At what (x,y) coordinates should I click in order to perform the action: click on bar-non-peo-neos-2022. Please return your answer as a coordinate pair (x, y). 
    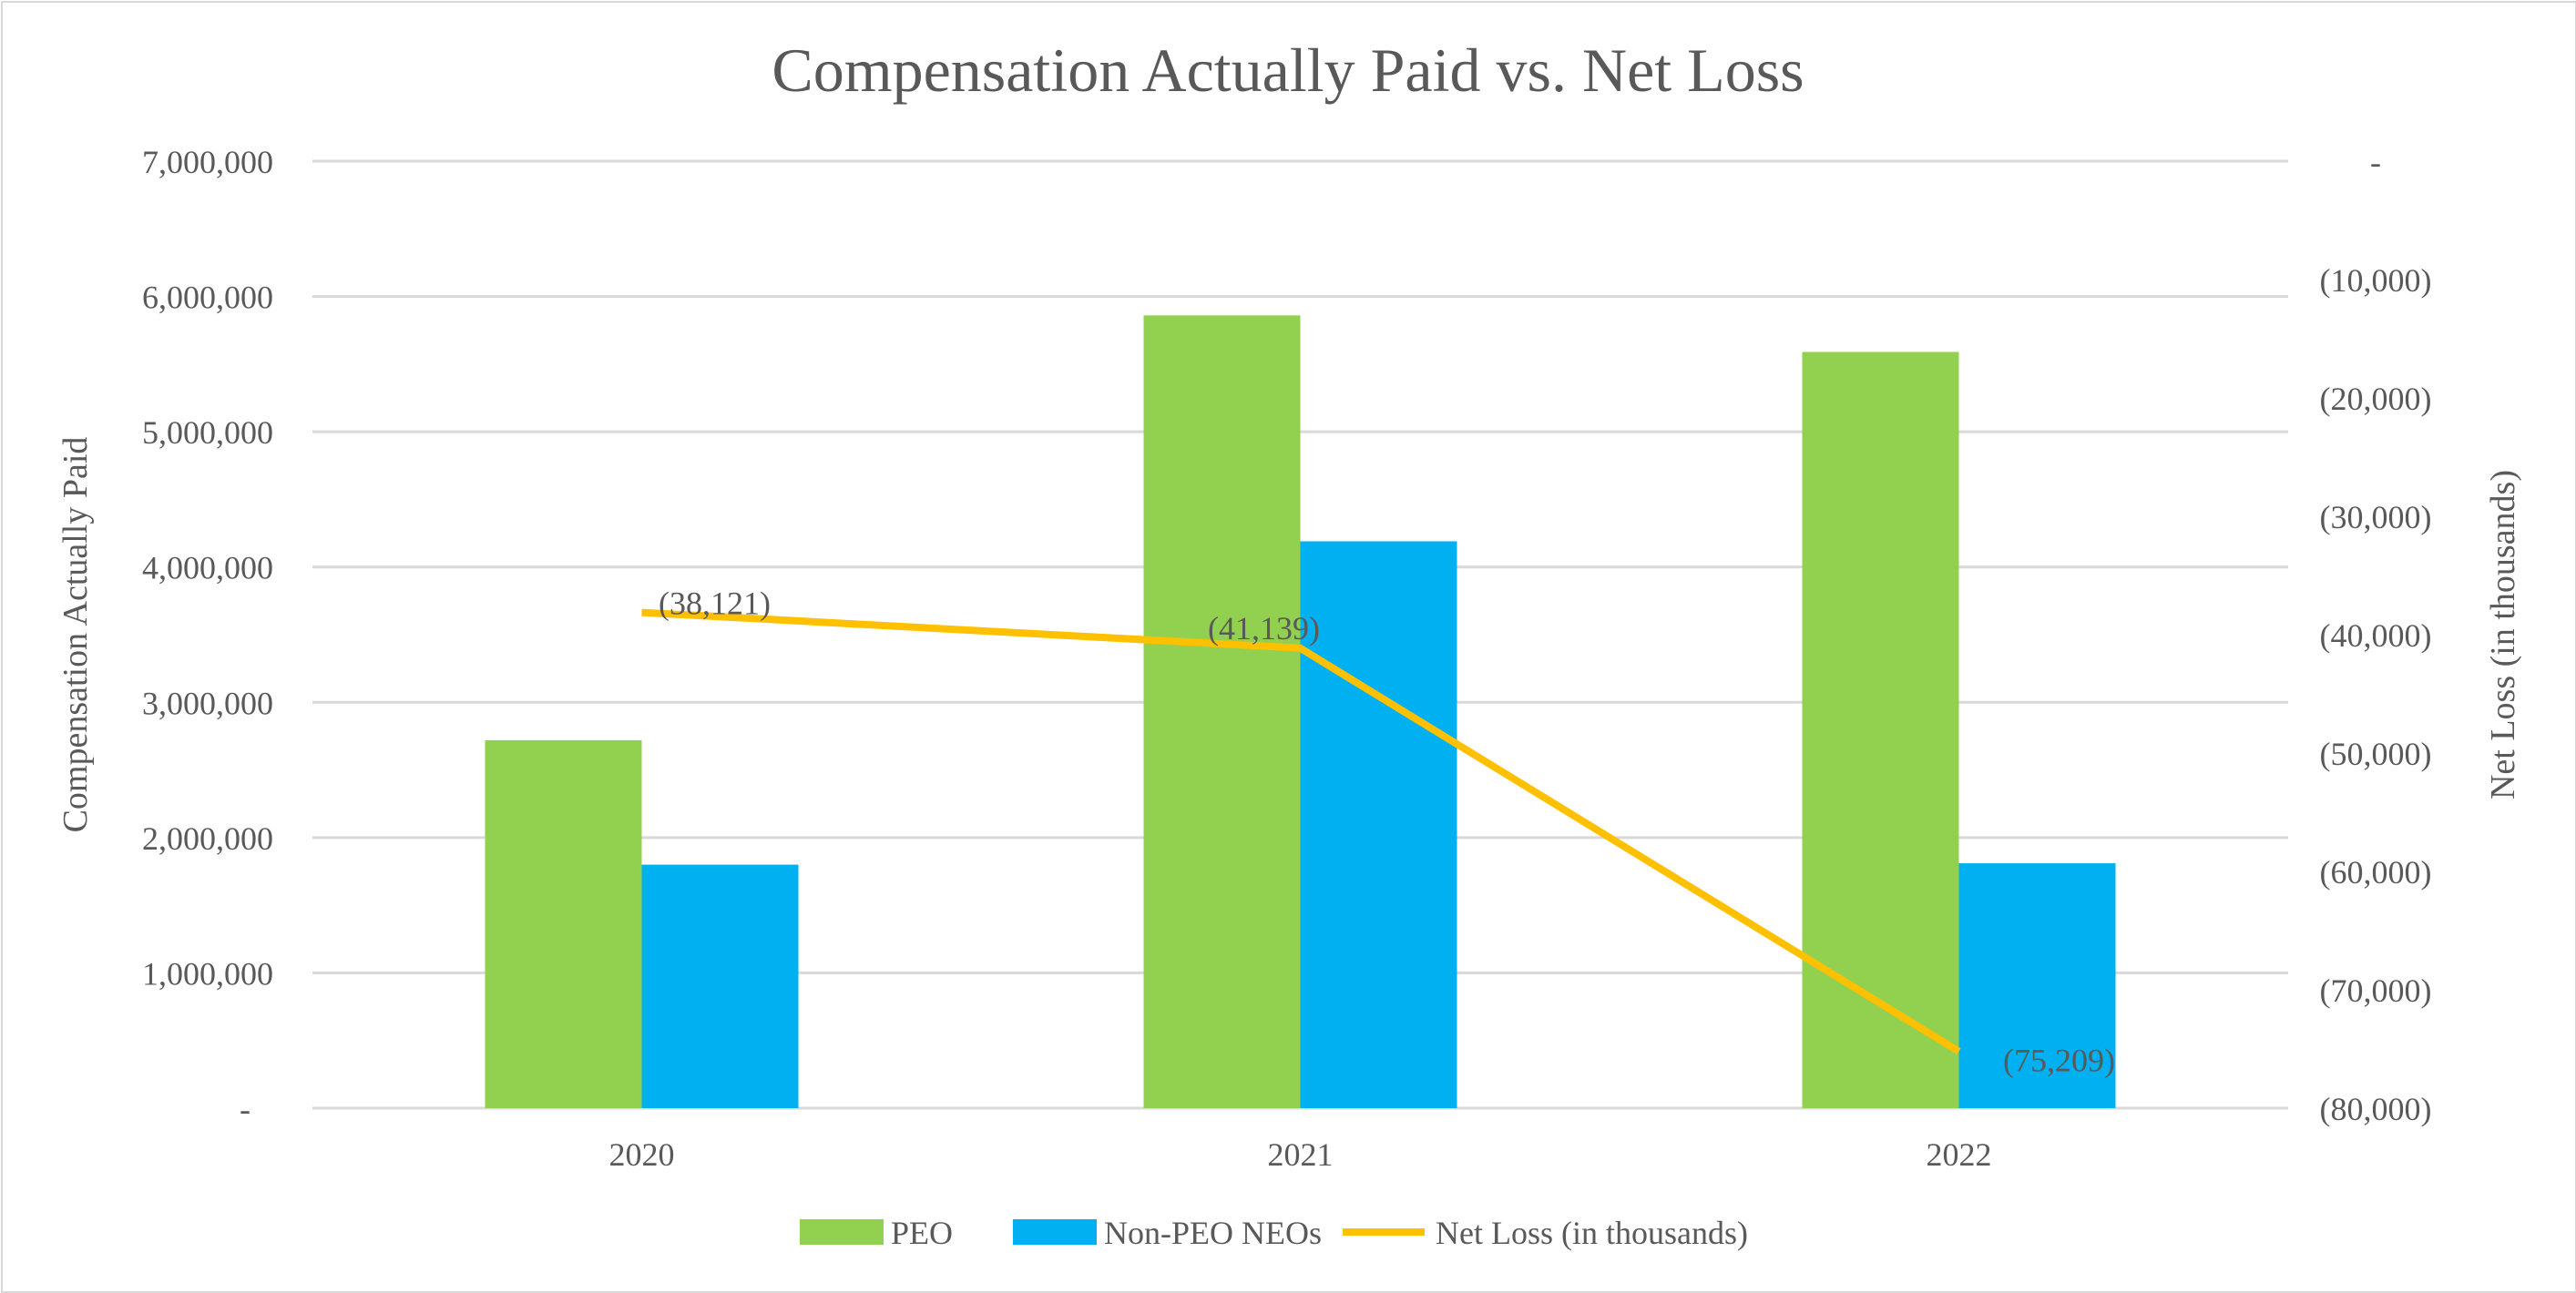
    Looking at the image, I should click on (2037, 986).